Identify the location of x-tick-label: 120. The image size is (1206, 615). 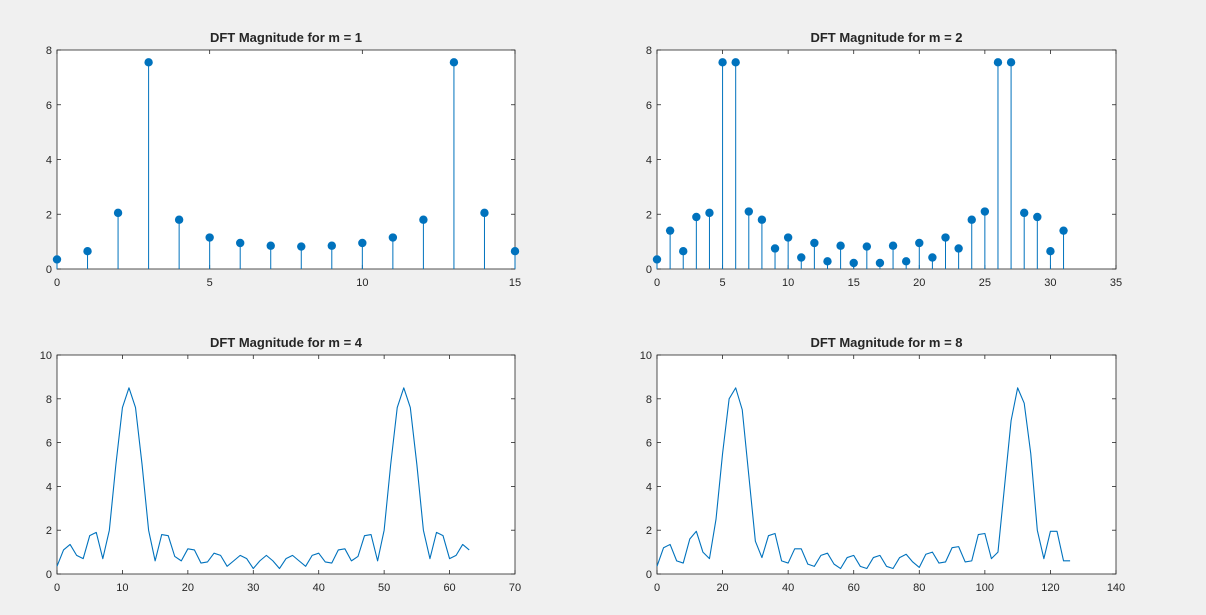
(1050, 588).